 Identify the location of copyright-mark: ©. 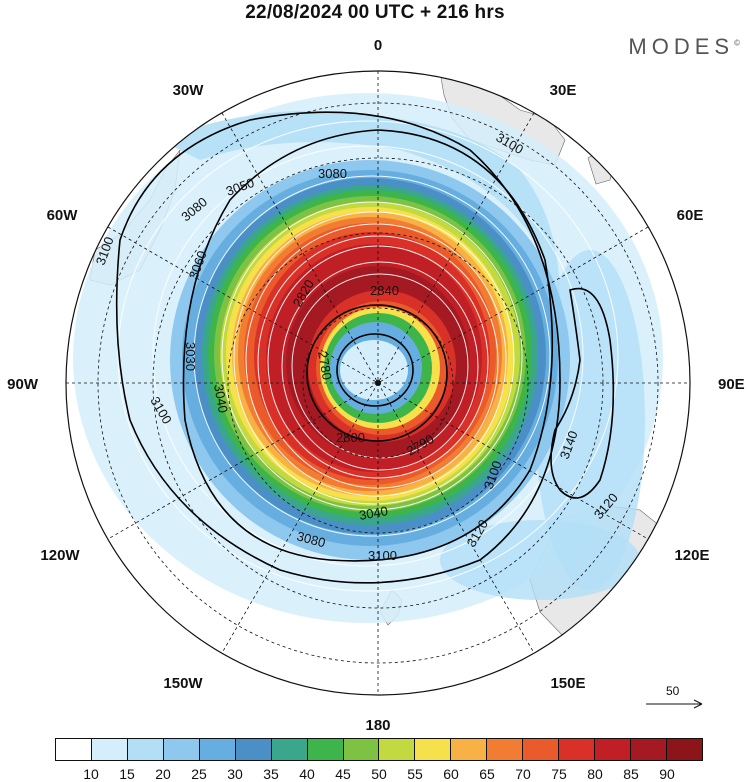
(737, 43).